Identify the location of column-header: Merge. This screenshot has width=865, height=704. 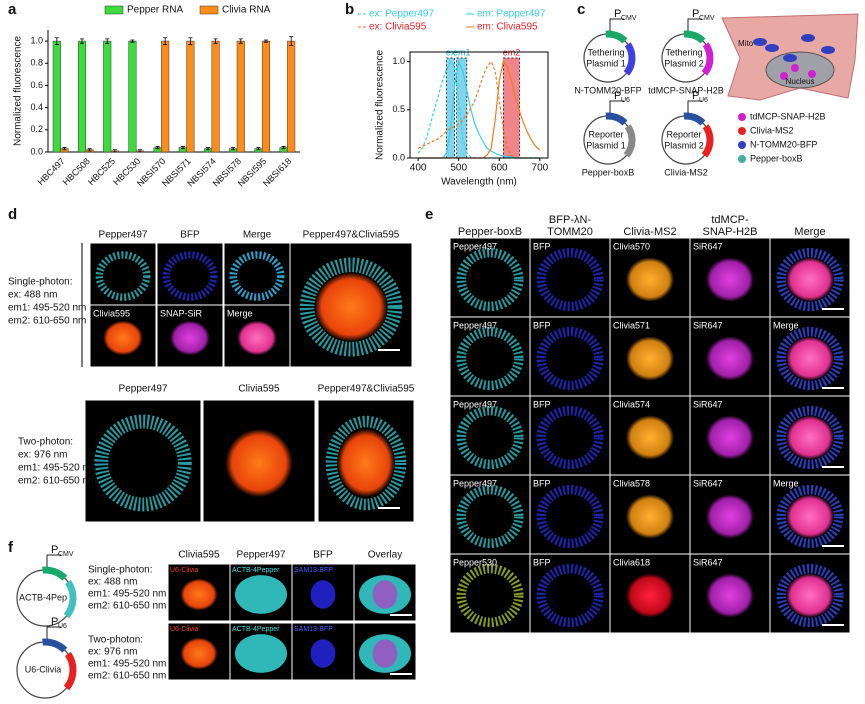
(809, 232).